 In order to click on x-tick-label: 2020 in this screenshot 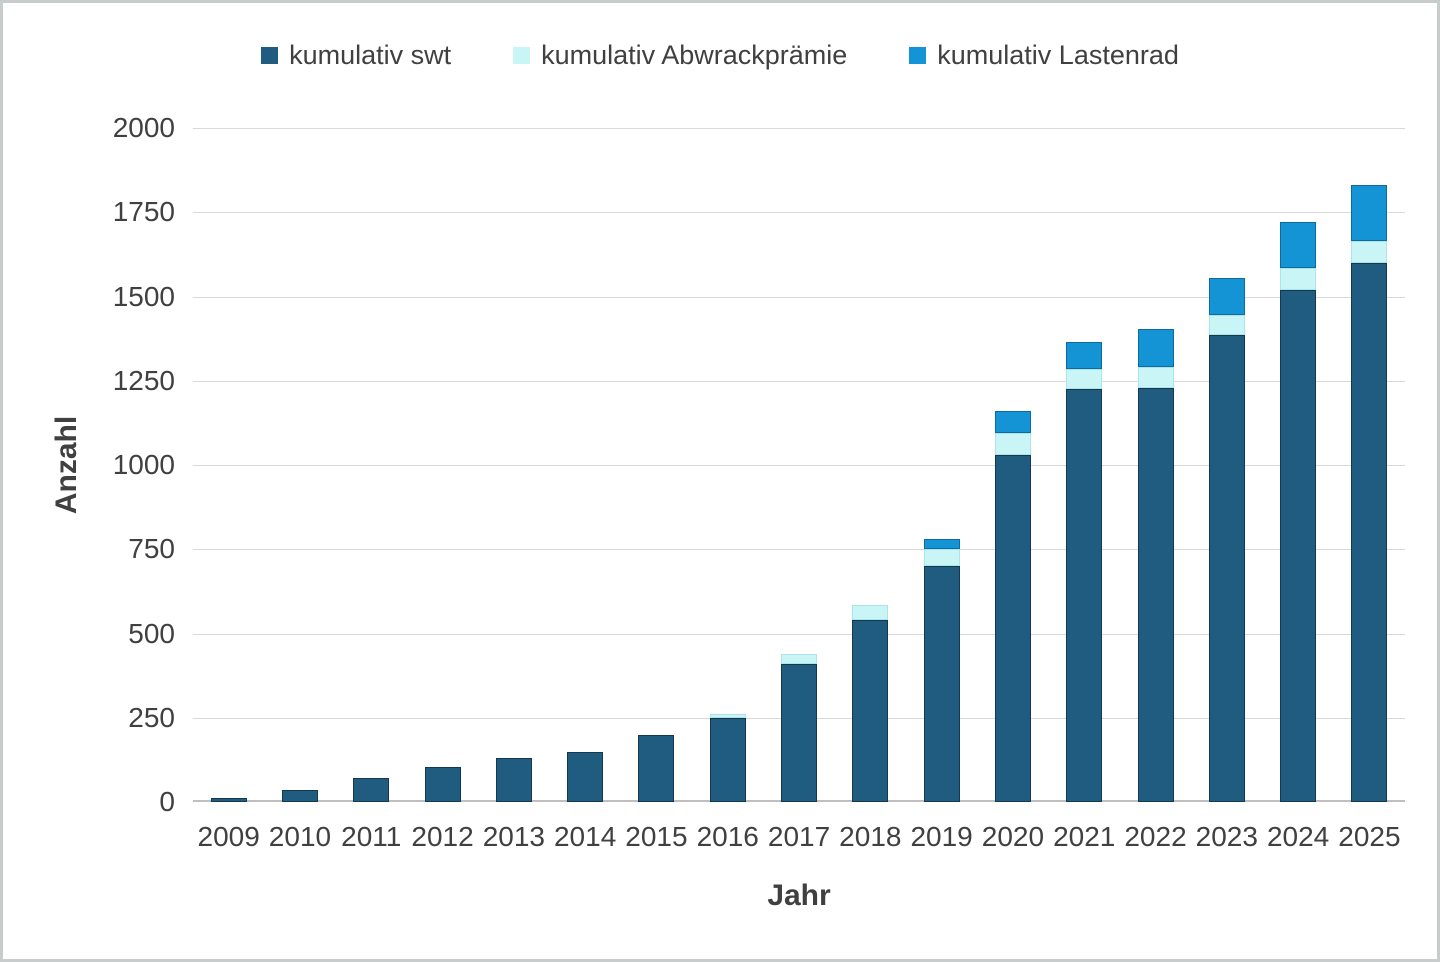, I will do `click(1013, 836)`.